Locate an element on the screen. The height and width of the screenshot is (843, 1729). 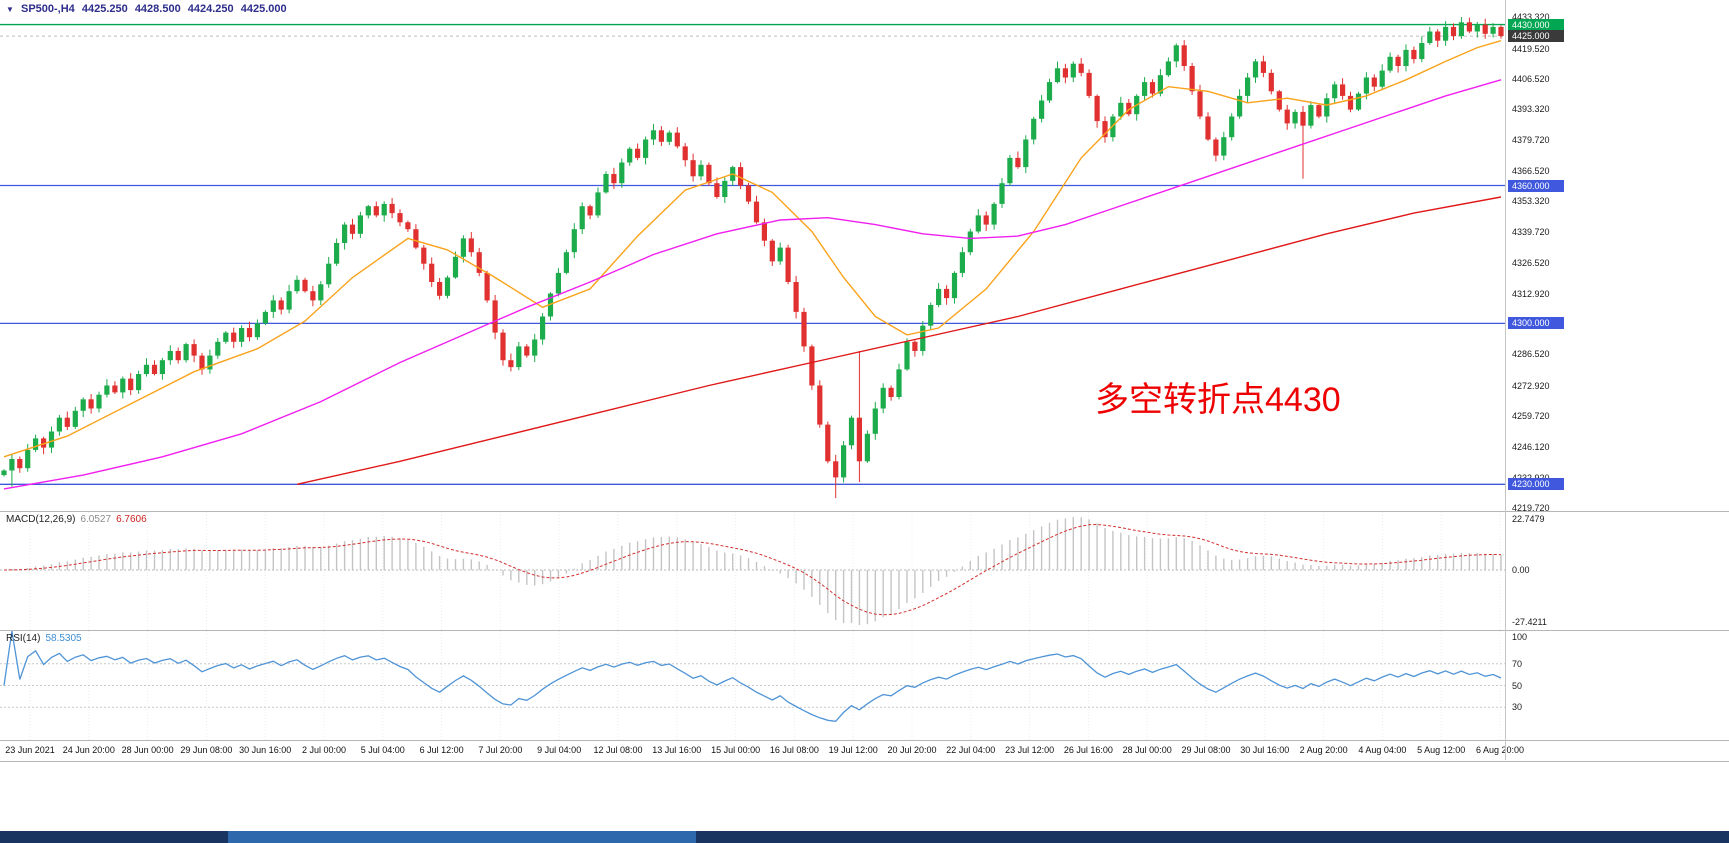
price-tick-label: 4406.520 is located at coordinates (1531, 78).